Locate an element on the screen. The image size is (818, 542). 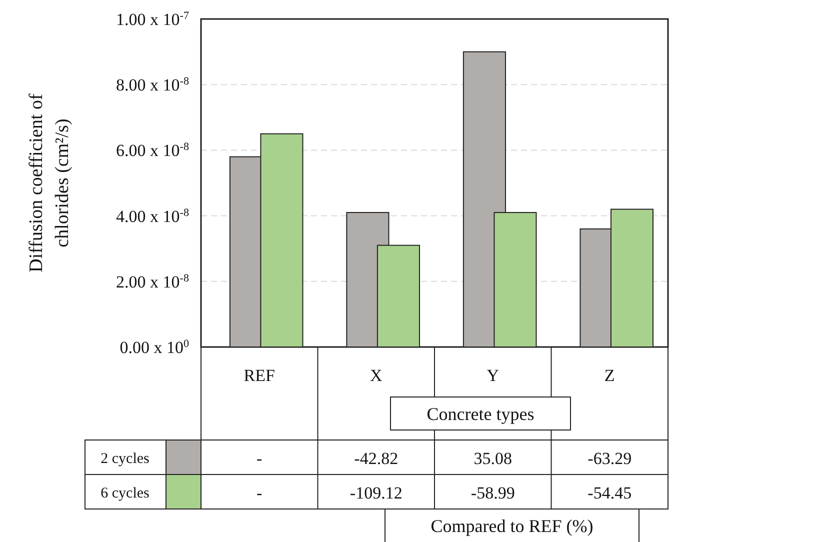
text: 35.08 is located at coordinates (493, 458).